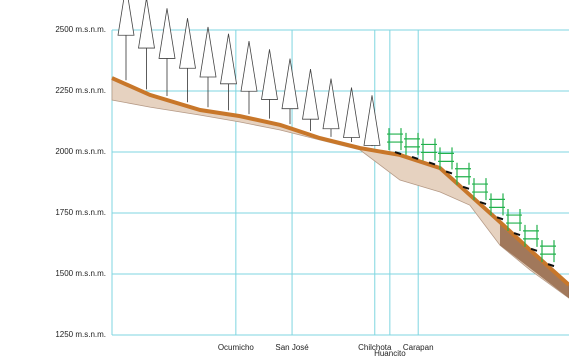 The height and width of the screenshot is (358, 569). What do you see at coordinates (80, 151) in the screenshot?
I see `y-tick-label: 2000 m.s.n.m.` at bounding box center [80, 151].